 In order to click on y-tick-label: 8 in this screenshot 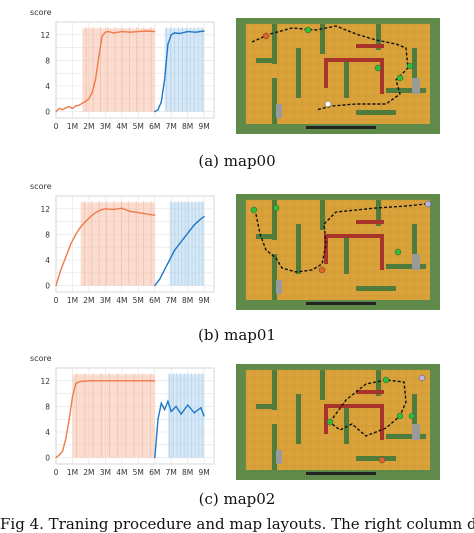, I will do `click(47, 406)`.